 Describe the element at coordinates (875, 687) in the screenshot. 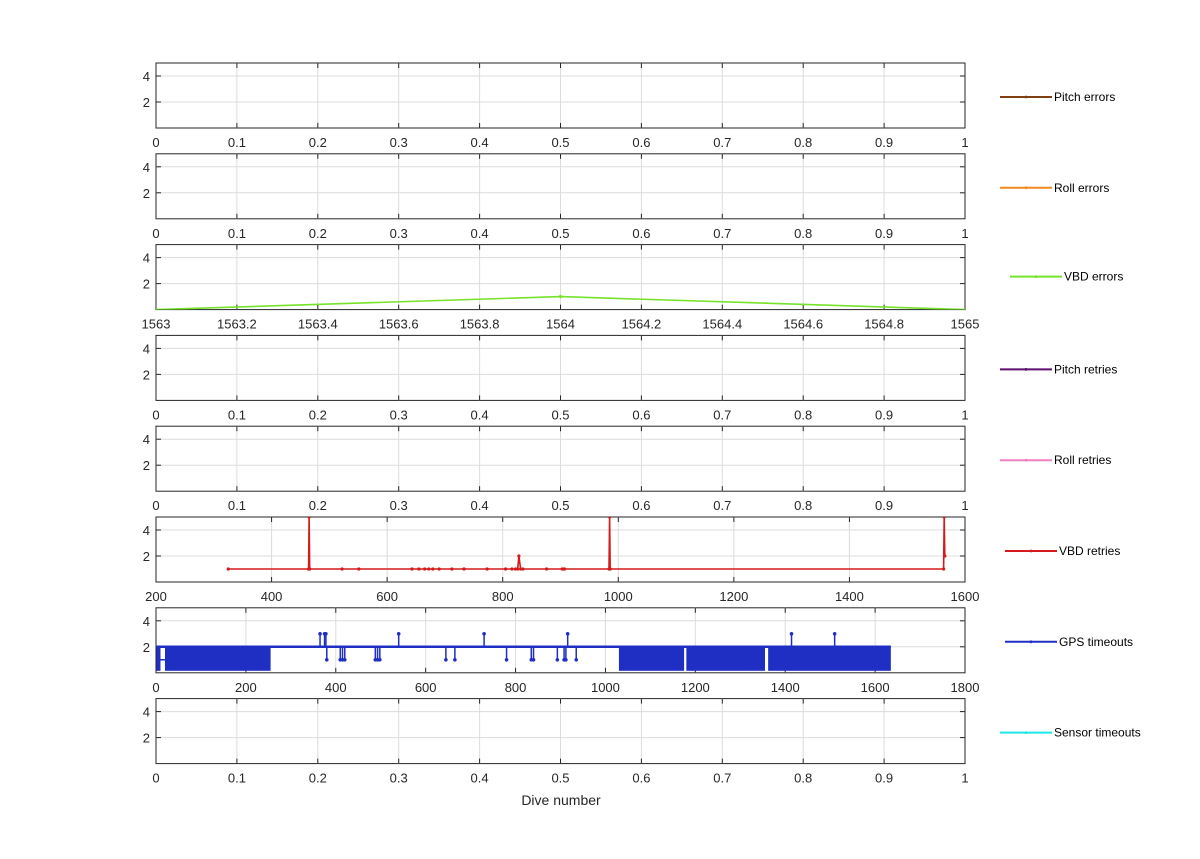

I see `x-tick-label: 1600` at that location.